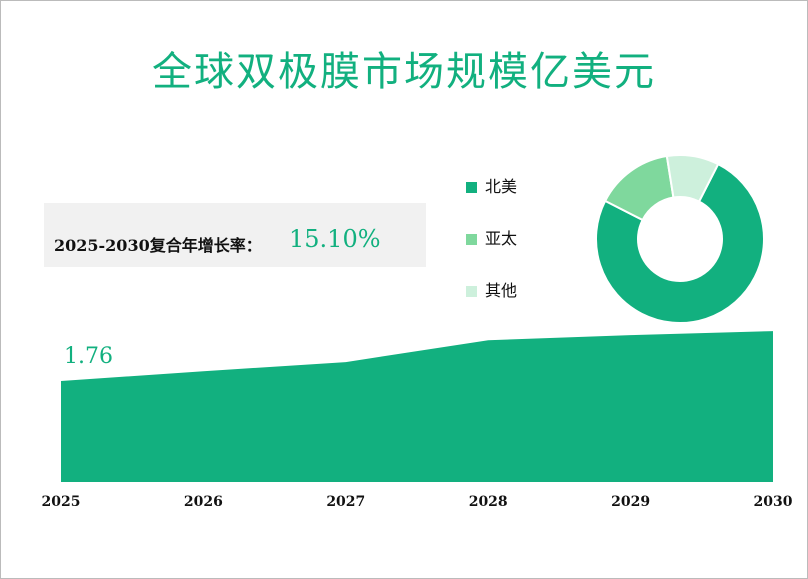 The width and height of the screenshot is (808, 579). Describe the element at coordinates (773, 502) in the screenshot. I see `x-tick-label: 2030` at that location.